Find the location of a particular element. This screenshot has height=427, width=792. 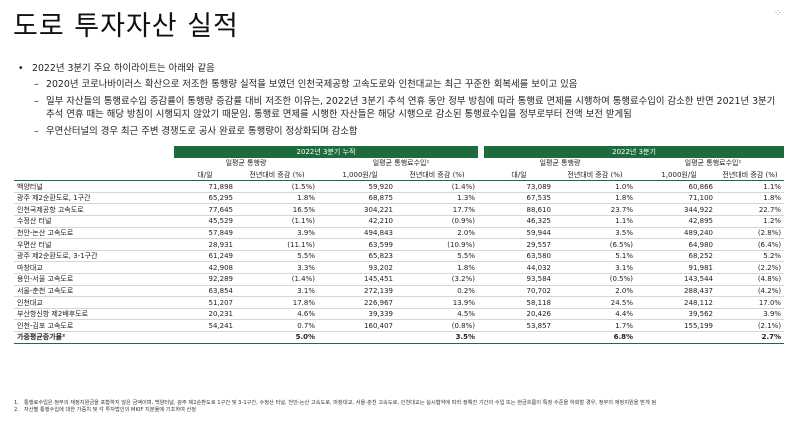

change-cell: (2.8%) is located at coordinates (750, 233).